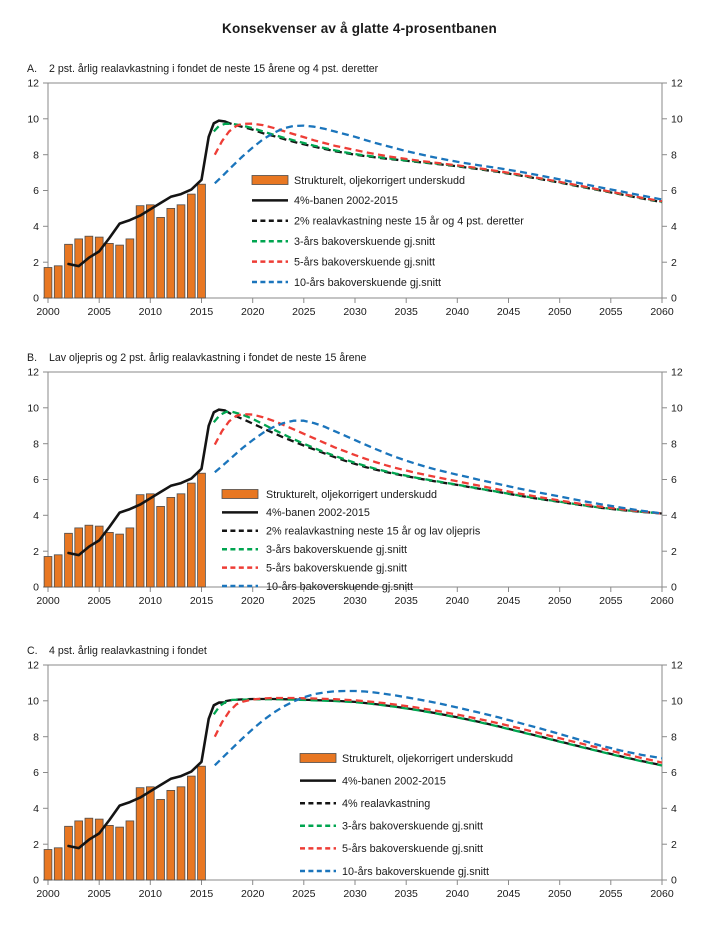  Describe the element at coordinates (509, 601) in the screenshot. I see `x-tick-label: 2045` at that location.